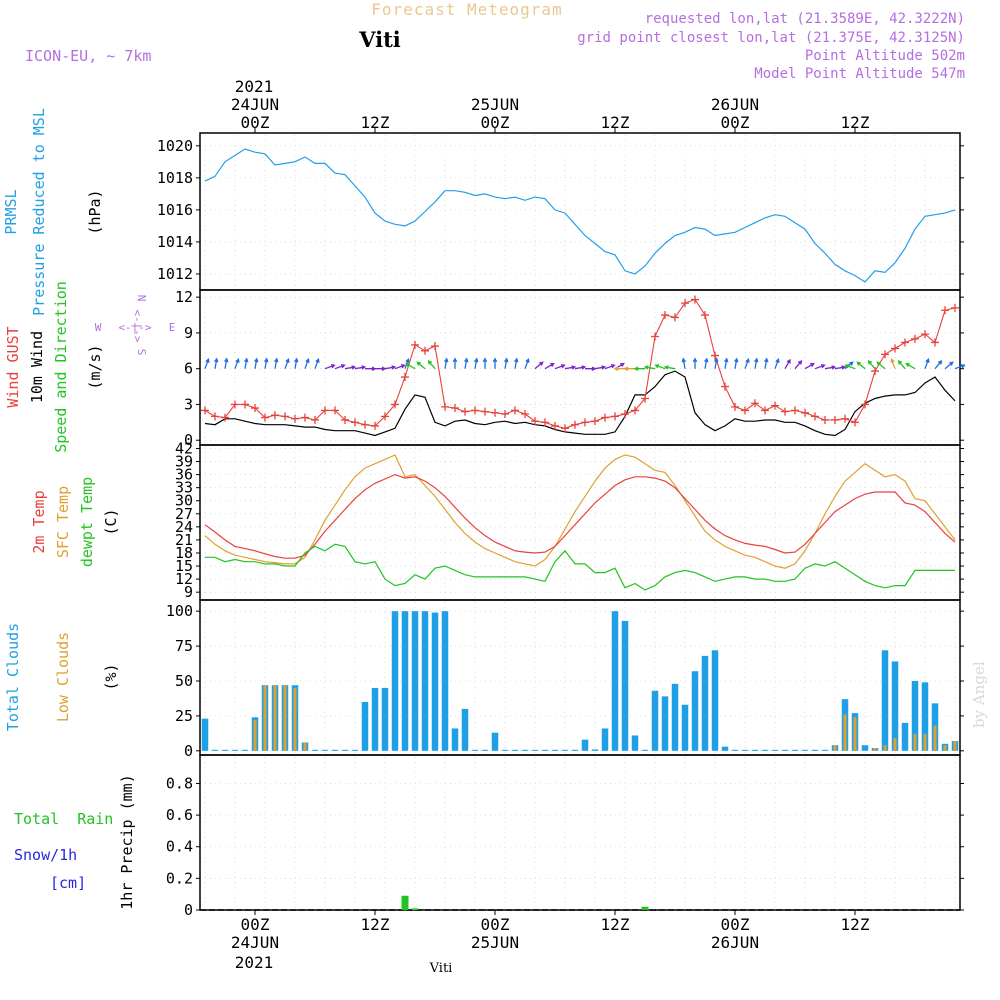 This screenshot has height=1000, width=1000. Describe the element at coordinates (127, 841) in the screenshot. I see `panel-label-precip: 1hr Precip (mm)` at that location.